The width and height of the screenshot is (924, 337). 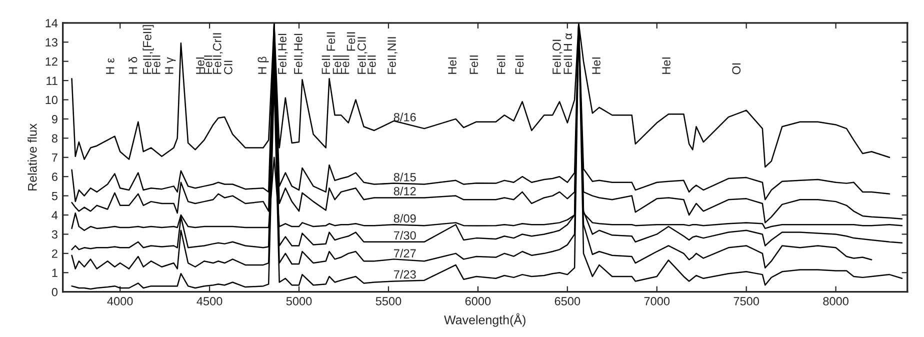 What do you see at coordinates (478, 301) in the screenshot?
I see `x-tick-label: 6000` at bounding box center [478, 301].